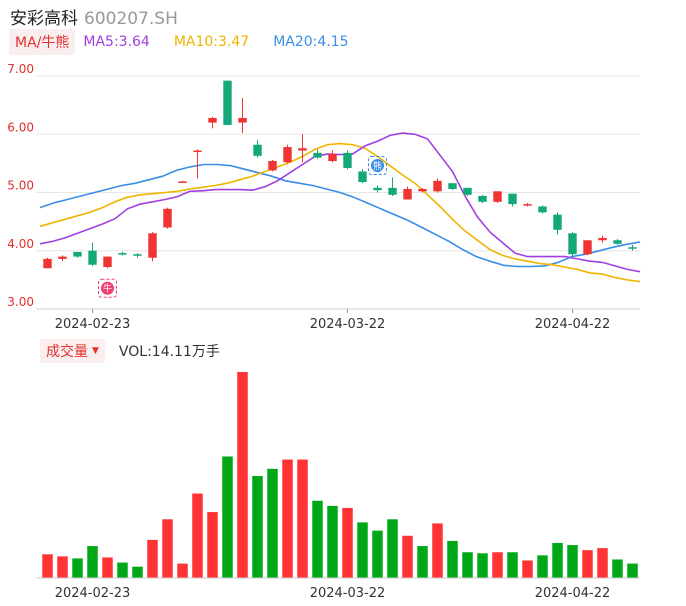 The width and height of the screenshot is (686, 606). Describe the element at coordinates (67, 352) in the screenshot. I see `volume-selector-label: 成交量` at that location.